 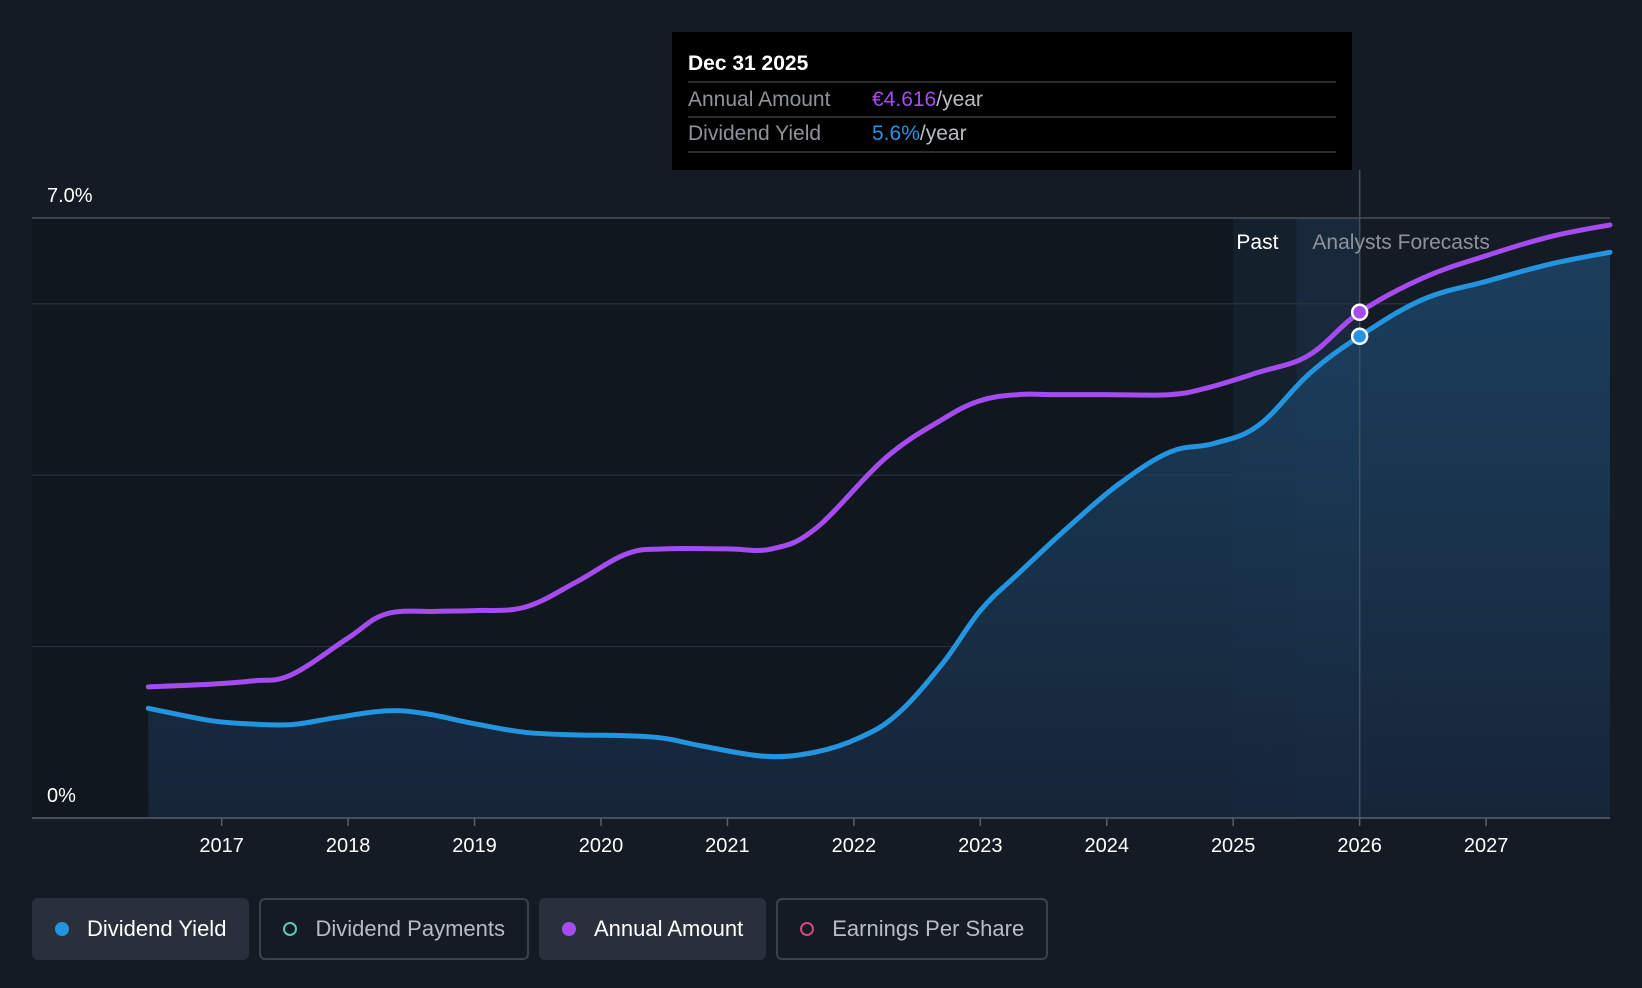 What do you see at coordinates (1359, 336) in the screenshot?
I see `dividend-yield-marker` at bounding box center [1359, 336].